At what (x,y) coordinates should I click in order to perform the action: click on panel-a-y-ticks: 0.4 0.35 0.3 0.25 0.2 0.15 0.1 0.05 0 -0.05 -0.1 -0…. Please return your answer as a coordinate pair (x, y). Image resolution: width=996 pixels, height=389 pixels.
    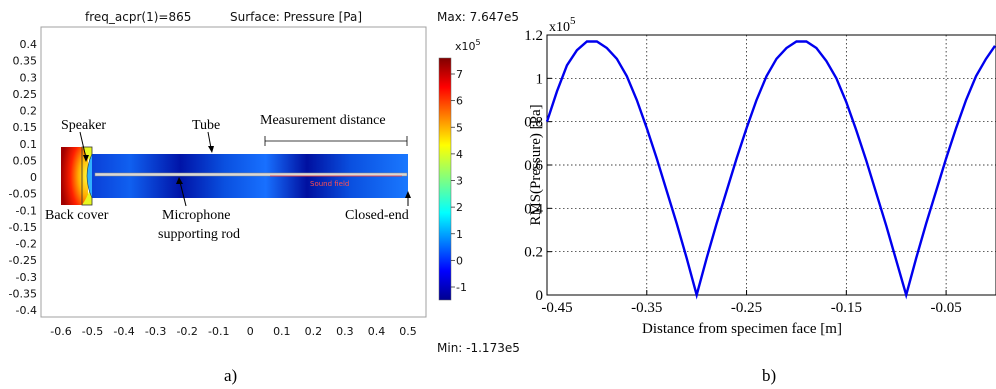
    Looking at the image, I should click on (23, 177).